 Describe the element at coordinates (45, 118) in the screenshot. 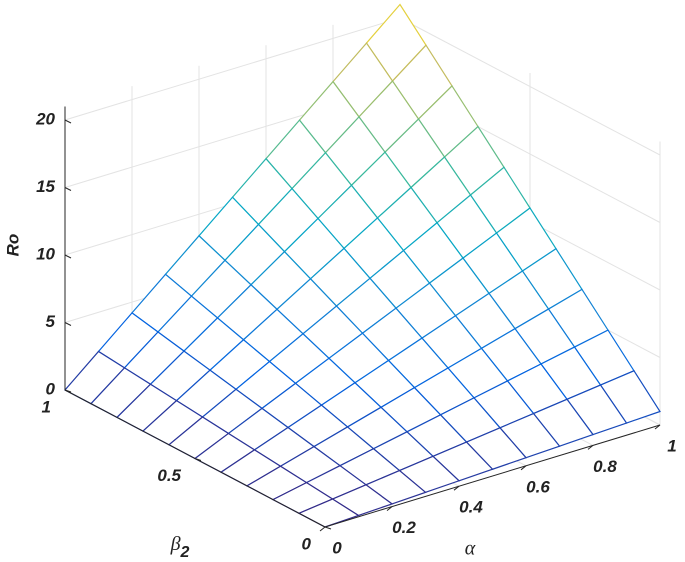

I see `z-tick-label: 20` at that location.